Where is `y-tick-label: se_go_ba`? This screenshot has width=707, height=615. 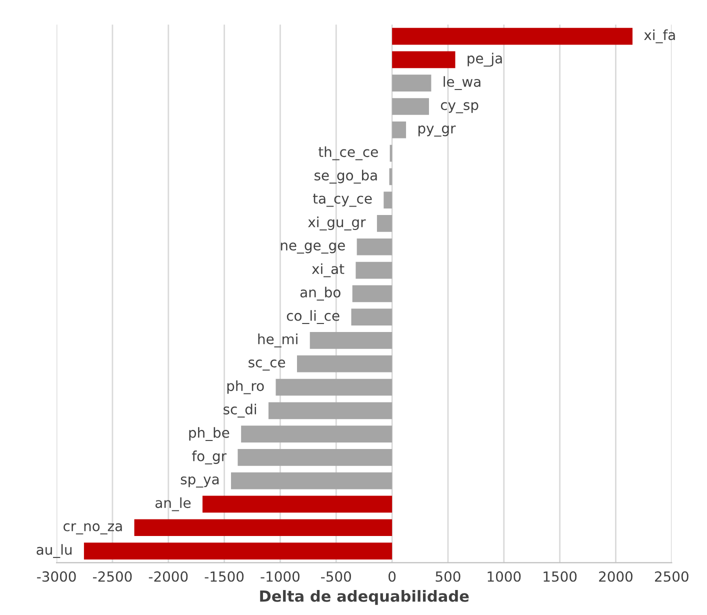 y-tick-label: se_go_ba is located at coordinates (345, 177).